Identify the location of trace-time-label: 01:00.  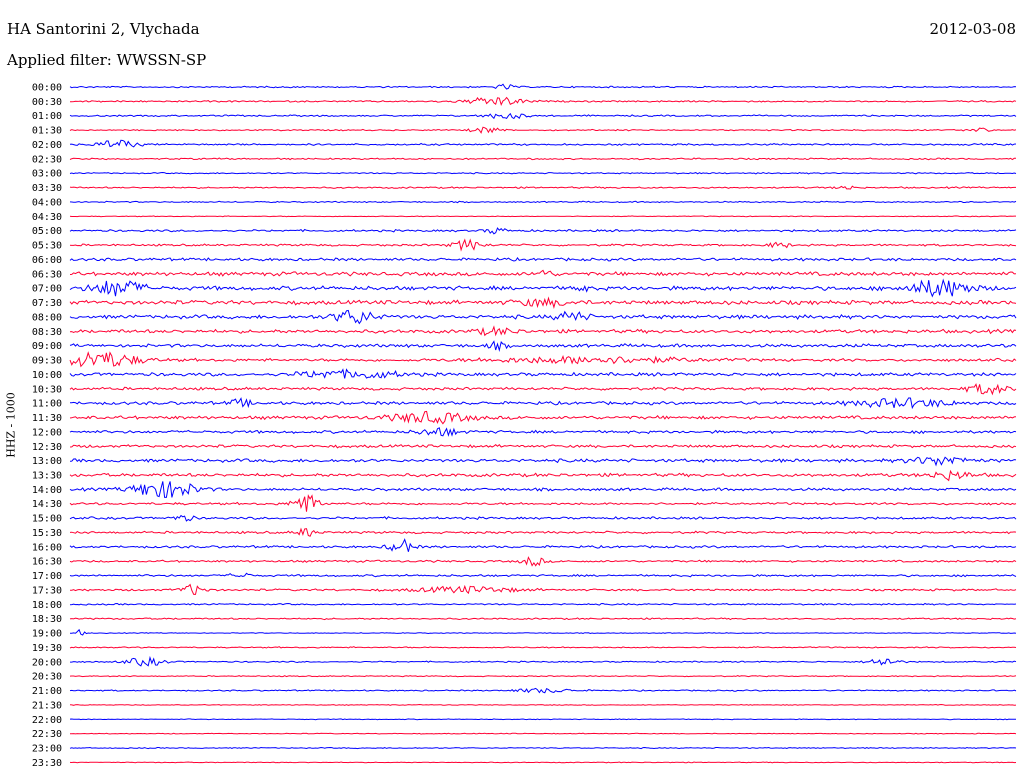
(47, 116).